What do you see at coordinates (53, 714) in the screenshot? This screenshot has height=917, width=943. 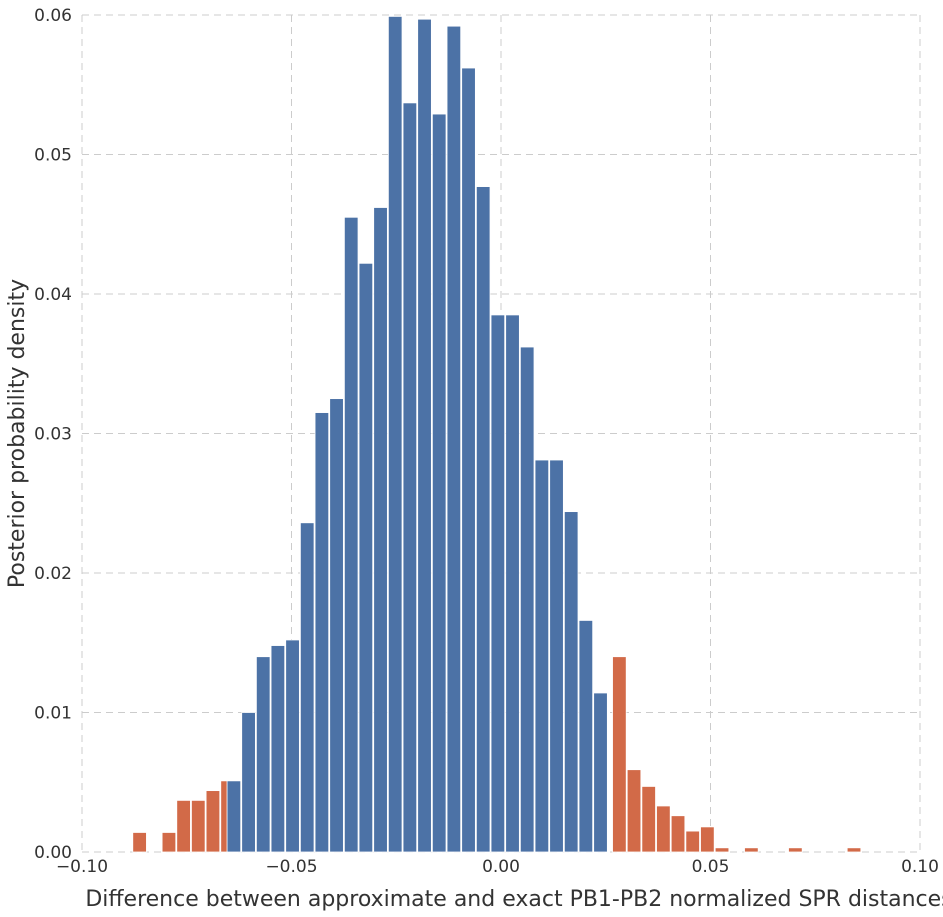 I see `y-tick-label: 0.01` at bounding box center [53, 714].